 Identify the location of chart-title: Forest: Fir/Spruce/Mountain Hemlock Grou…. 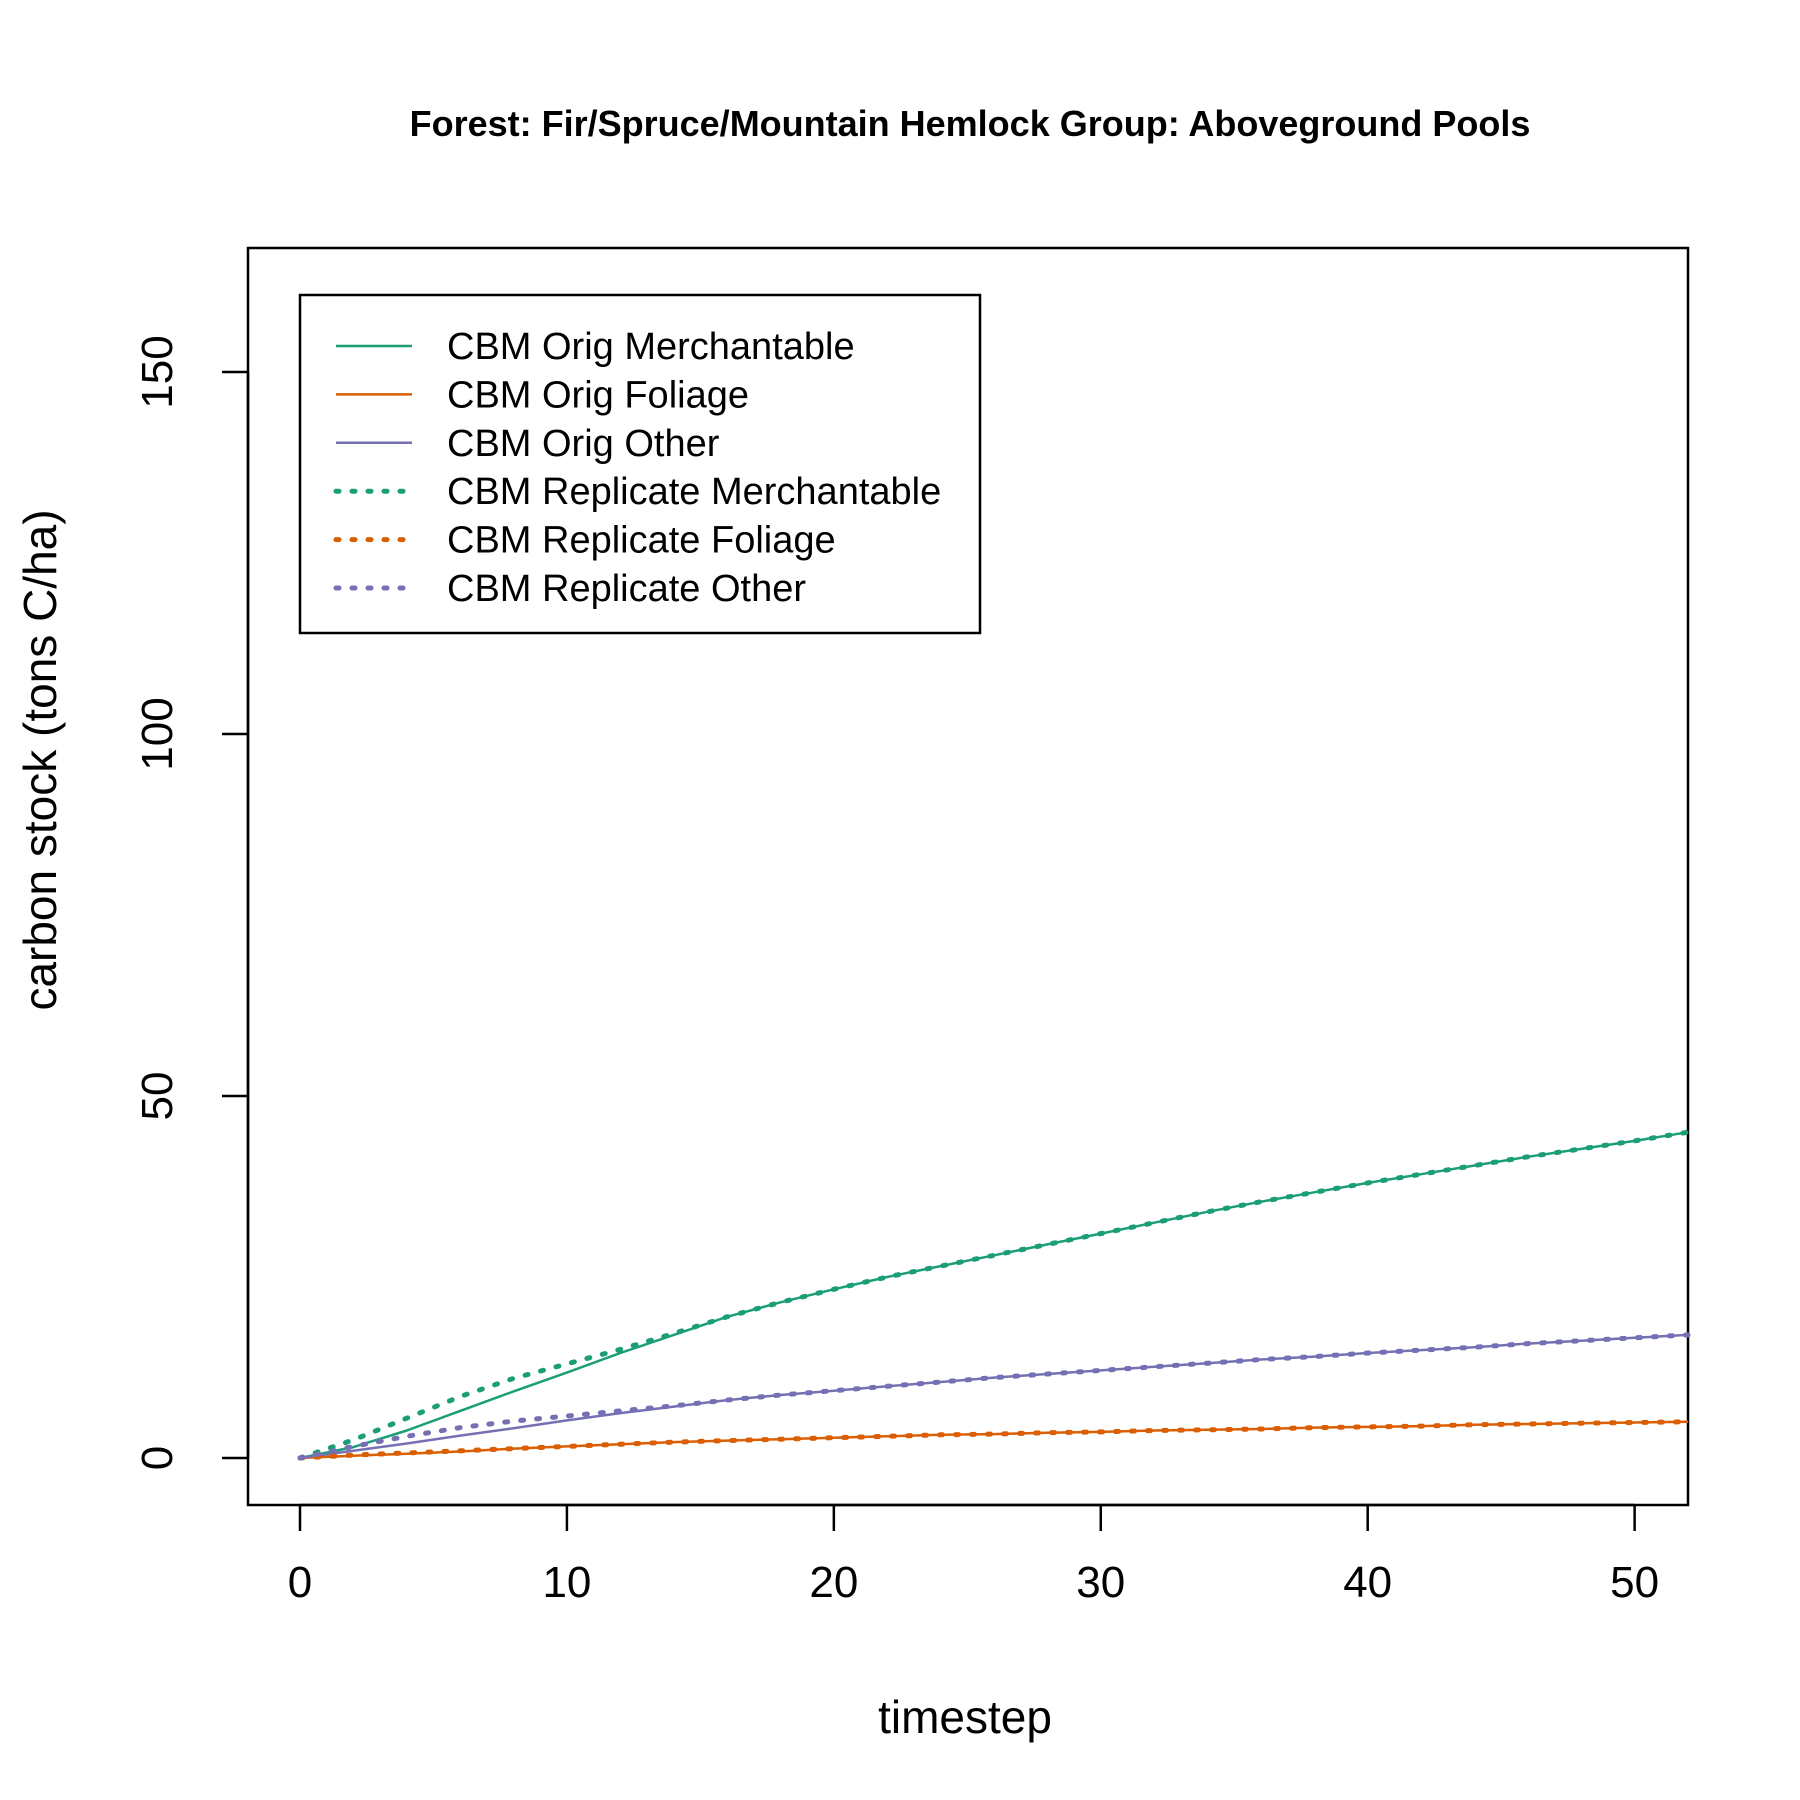
(970, 123).